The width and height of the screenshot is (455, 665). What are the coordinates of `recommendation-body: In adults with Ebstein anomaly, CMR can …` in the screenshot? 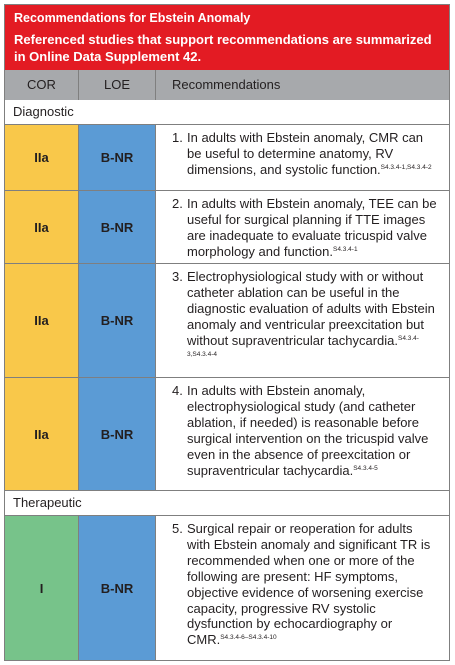 It's located at (305, 153).